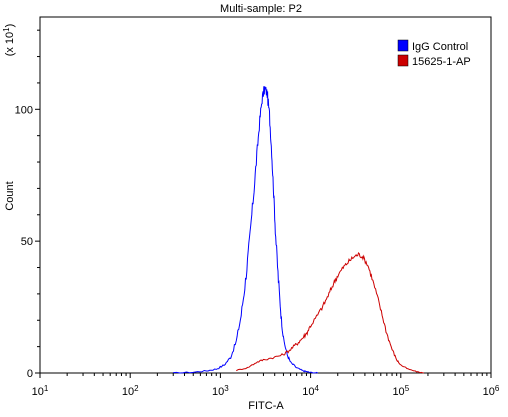 Image resolution: width=508 pixels, height=417 pixels. What do you see at coordinates (10, 44) in the screenshot?
I see `y-multiplier-base: (x 10` at bounding box center [10, 44].